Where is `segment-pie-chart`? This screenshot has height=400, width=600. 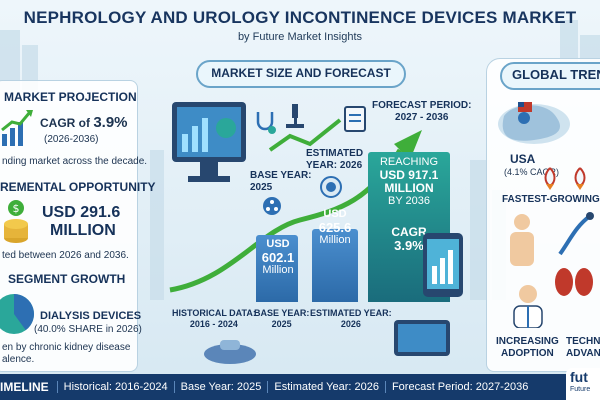
segment-pie-chart is located at coordinates (17, 314).